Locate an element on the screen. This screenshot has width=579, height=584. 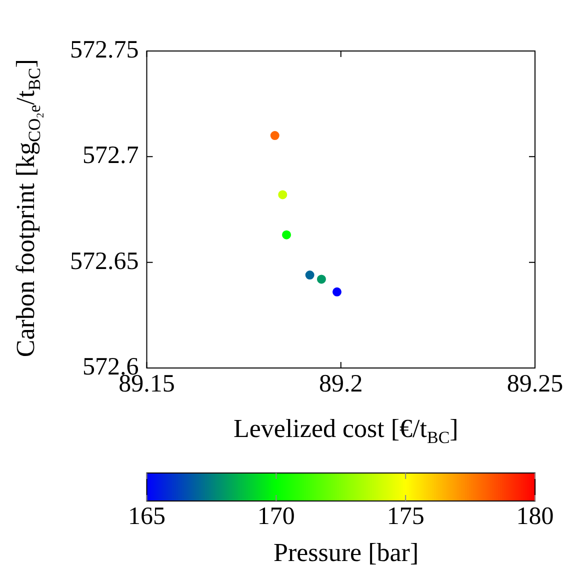
x-tick-label: 89.2 is located at coordinates (341, 384).